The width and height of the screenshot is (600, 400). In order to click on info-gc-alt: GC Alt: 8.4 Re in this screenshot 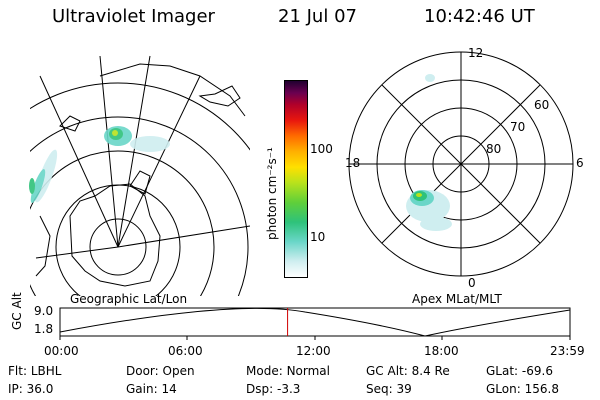, I will do `click(408, 371)`.